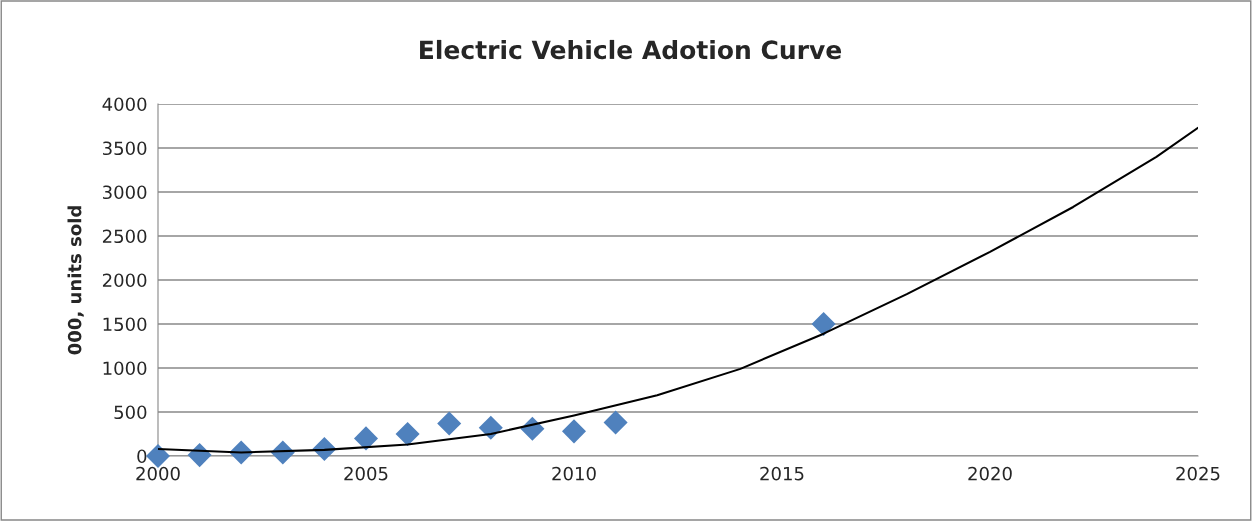  Describe the element at coordinates (124, 236) in the screenshot. I see `y-tick-label: 2500` at that location.